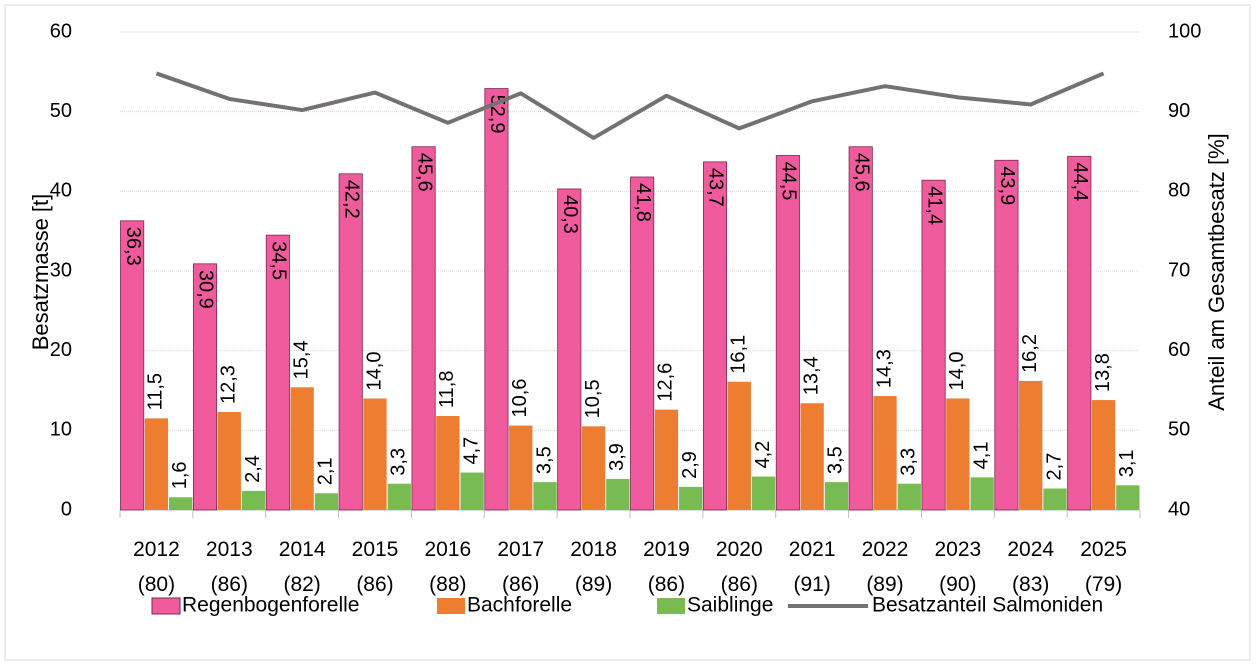 This screenshot has width=1257, height=669. What do you see at coordinates (593, 398) in the screenshot?
I see `data-label: 10,5` at bounding box center [593, 398].